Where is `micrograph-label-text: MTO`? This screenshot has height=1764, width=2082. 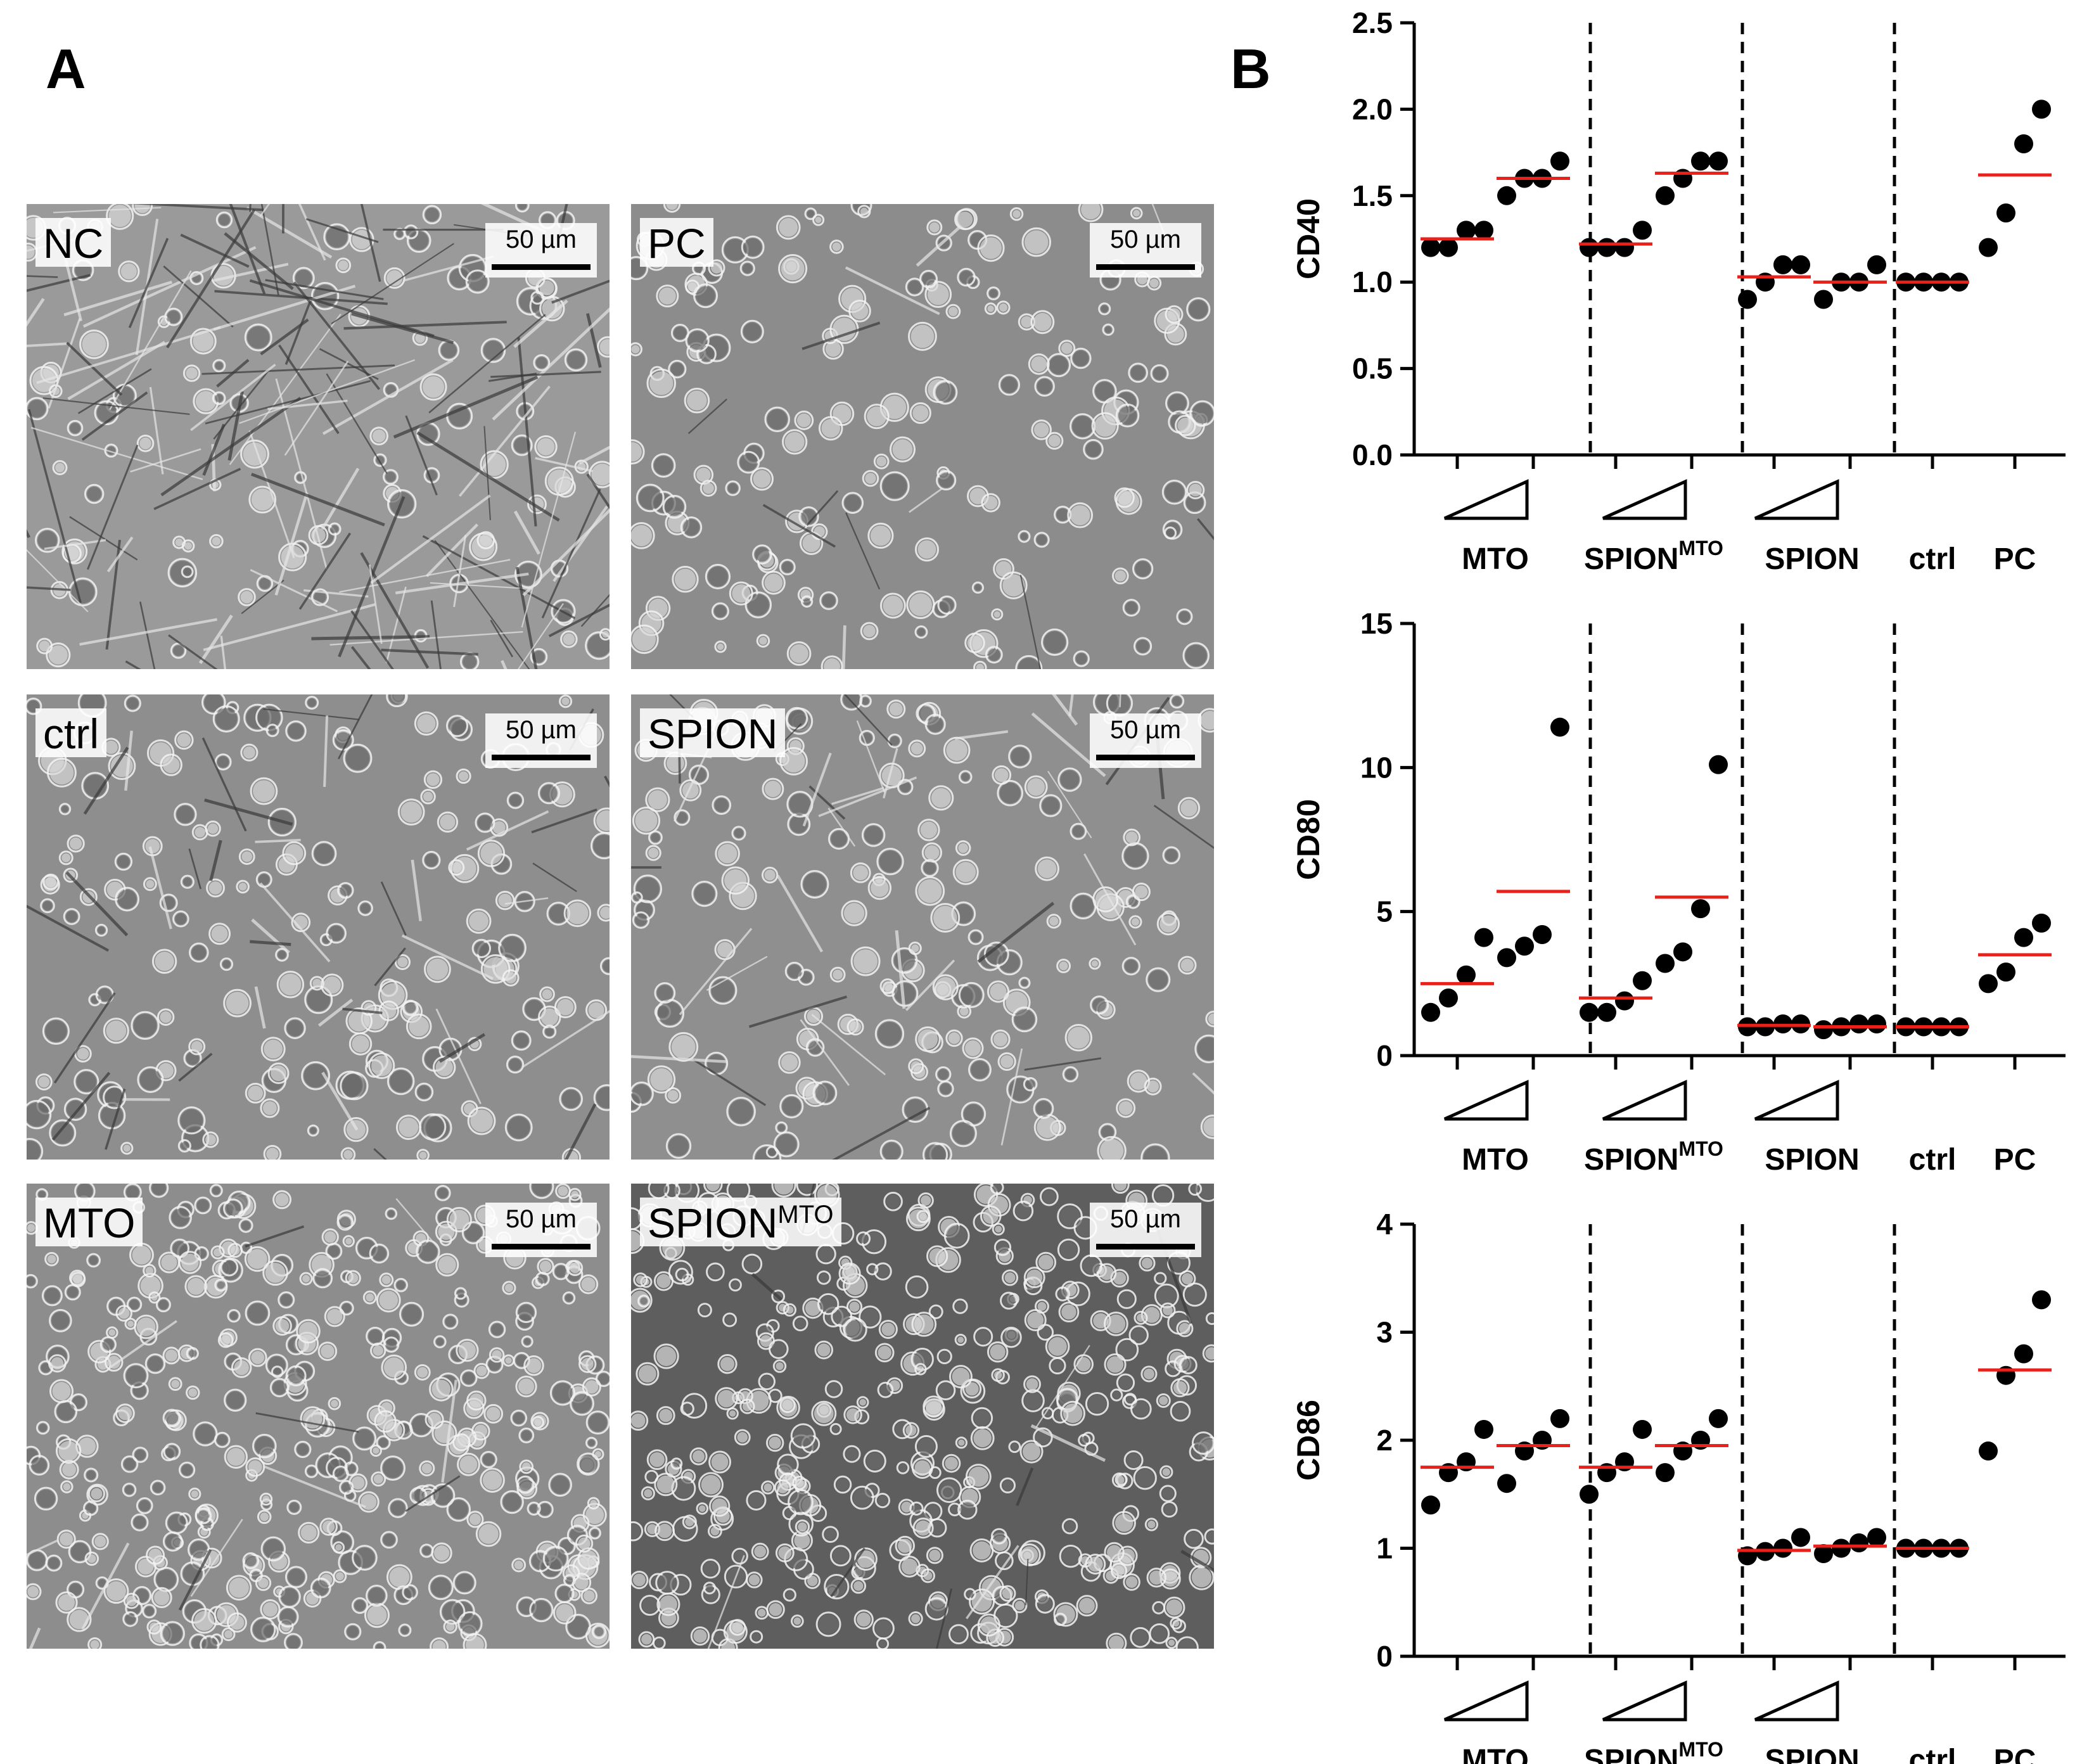 micrograph-label-text: MTO is located at coordinates (89, 1222).